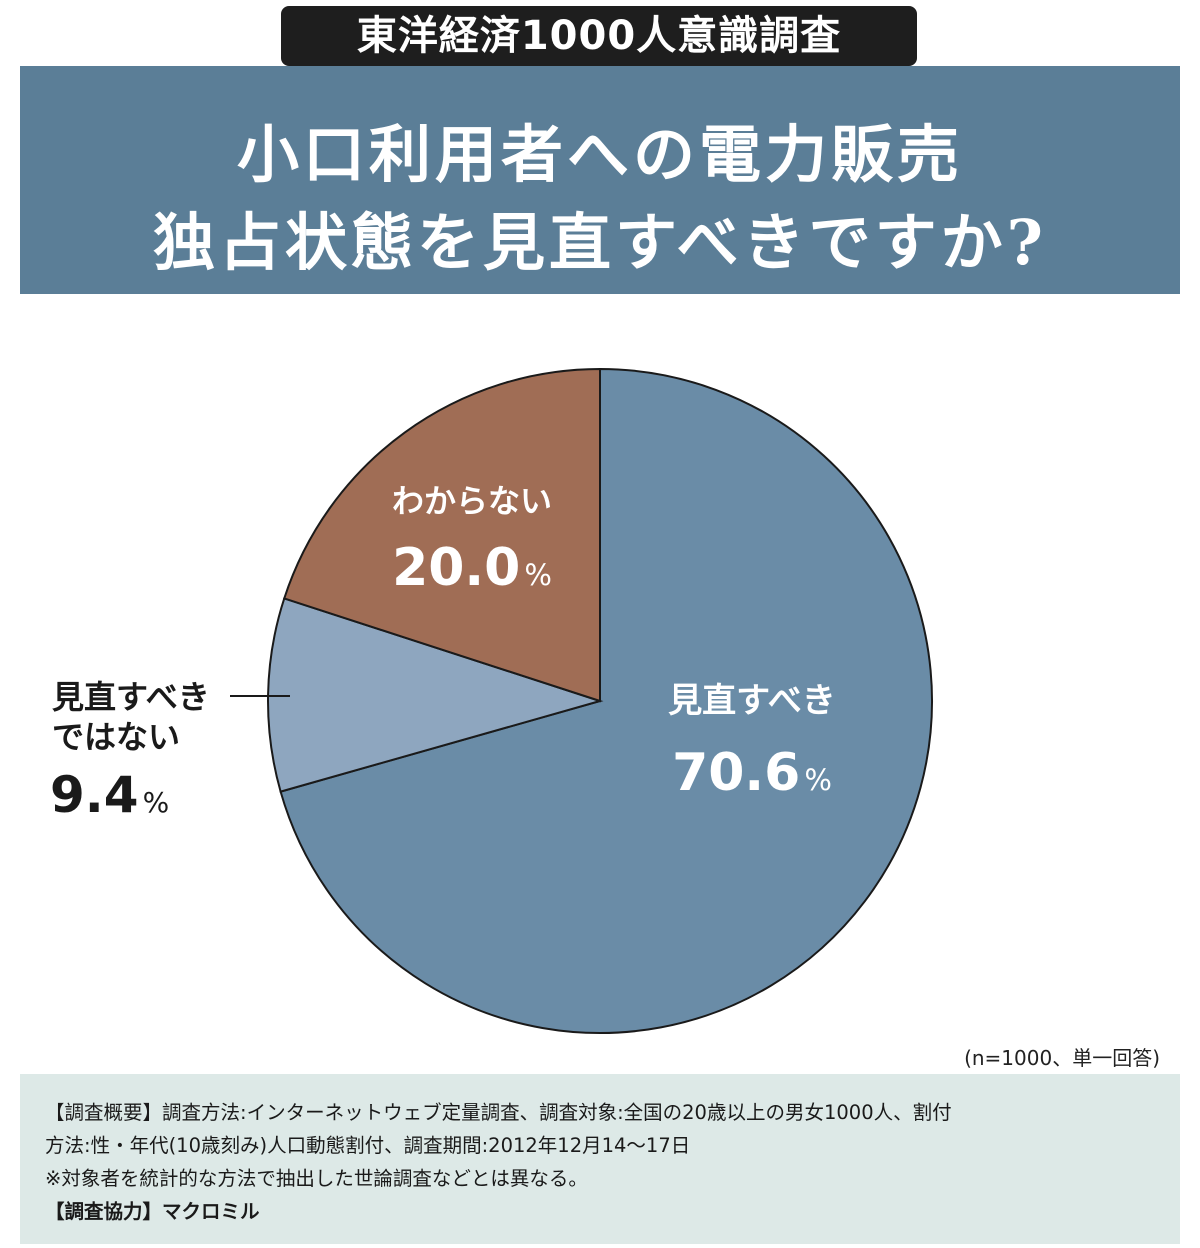 This screenshot has height=1248, width=1200. Describe the element at coordinates (104, 1112) in the screenshot. I see `method-heading: 【調査概要】` at that location.